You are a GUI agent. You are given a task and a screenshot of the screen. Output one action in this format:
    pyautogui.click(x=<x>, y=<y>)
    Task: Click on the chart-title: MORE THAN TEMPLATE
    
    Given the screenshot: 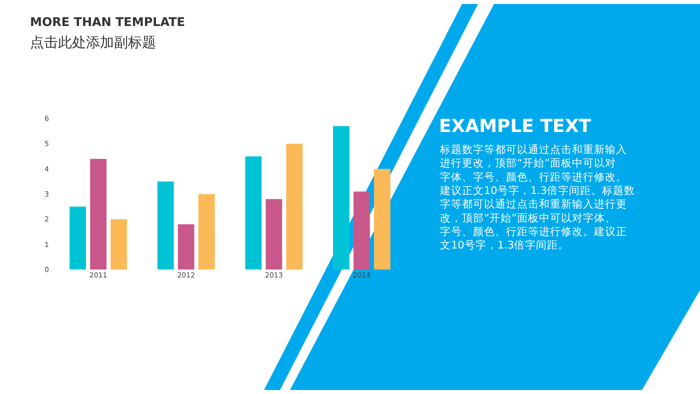 What is the action you would take?
    pyautogui.click(x=107, y=22)
    